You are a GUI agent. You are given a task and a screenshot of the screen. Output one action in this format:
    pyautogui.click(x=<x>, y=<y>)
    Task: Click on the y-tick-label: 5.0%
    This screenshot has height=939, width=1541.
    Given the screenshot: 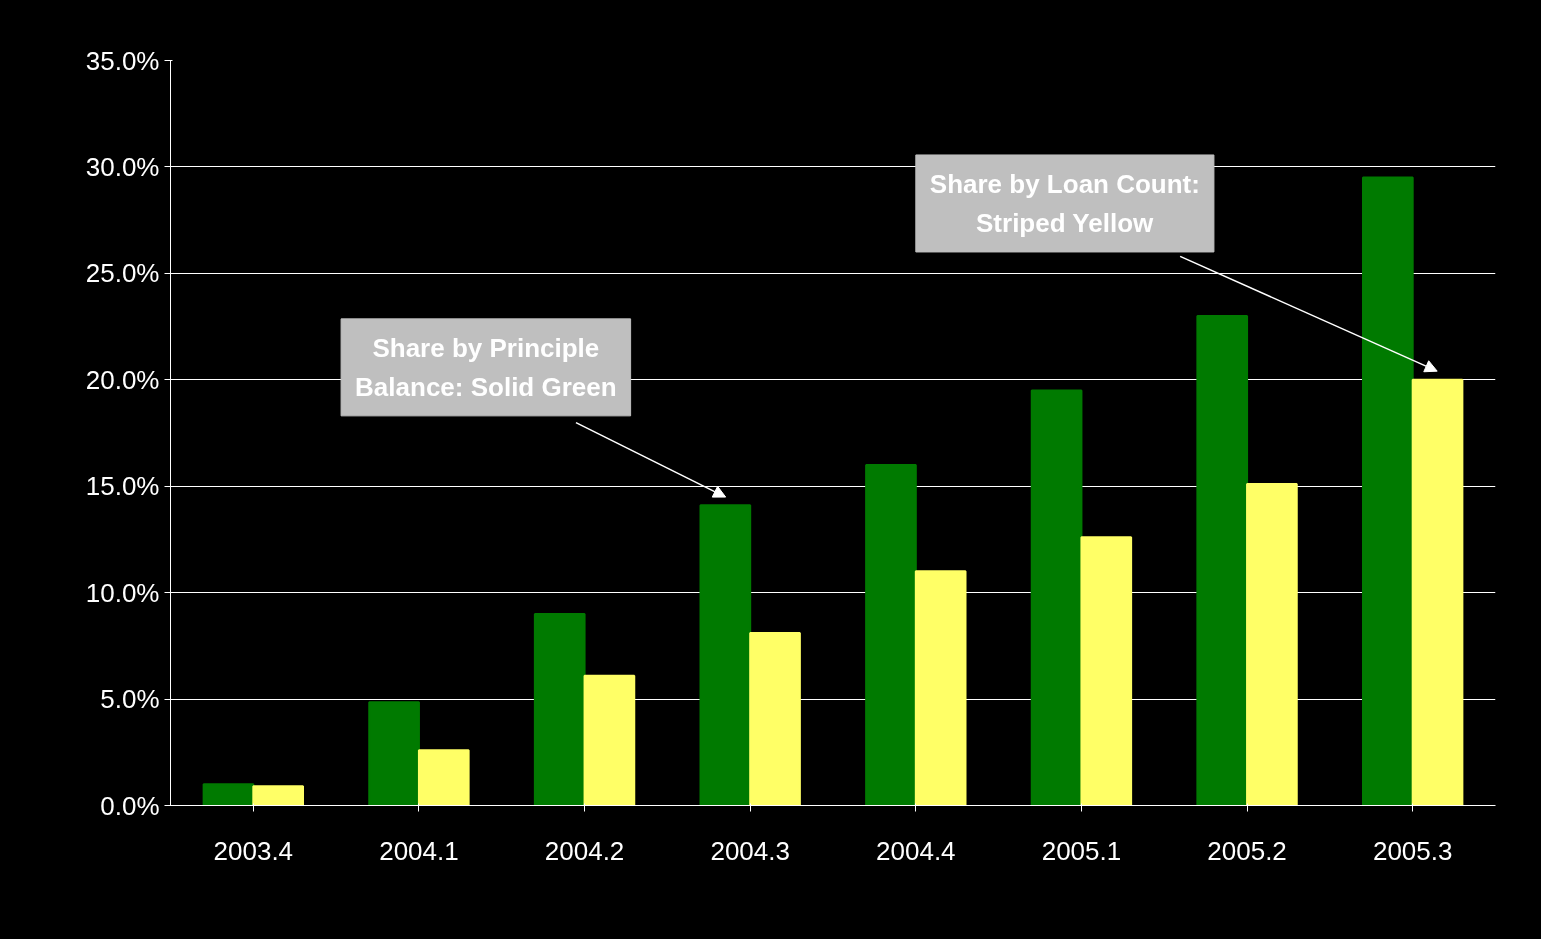 What is the action you would take?
    pyautogui.click(x=130, y=699)
    